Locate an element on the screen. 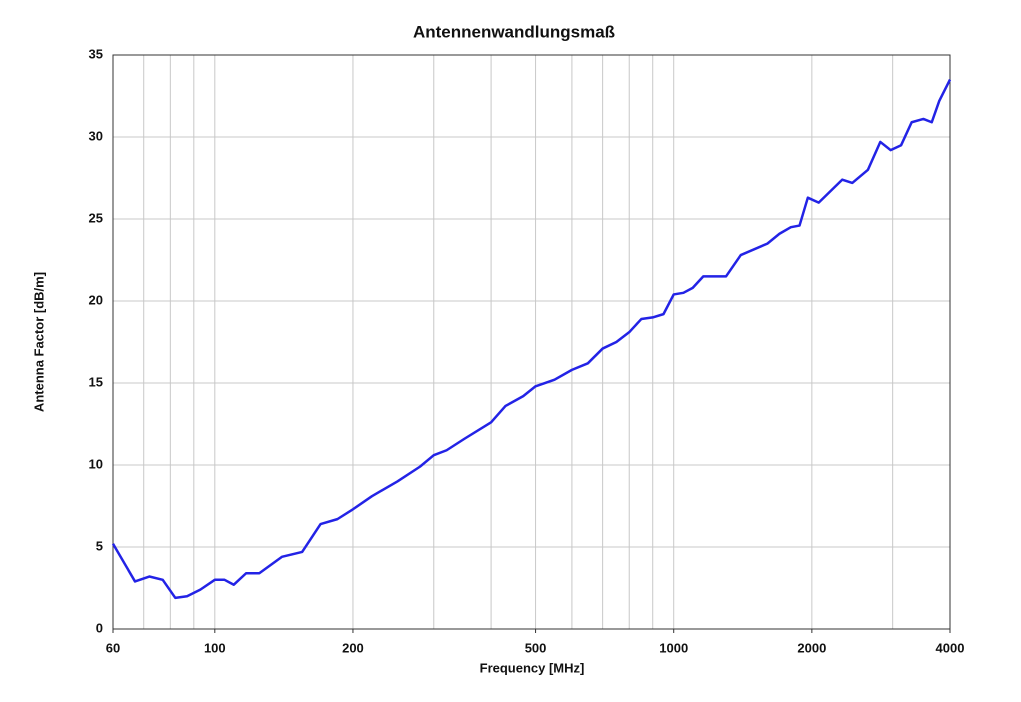 This screenshot has width=1021, height=702. x-axis-label: Frequency [MHz] is located at coordinates (532, 667).